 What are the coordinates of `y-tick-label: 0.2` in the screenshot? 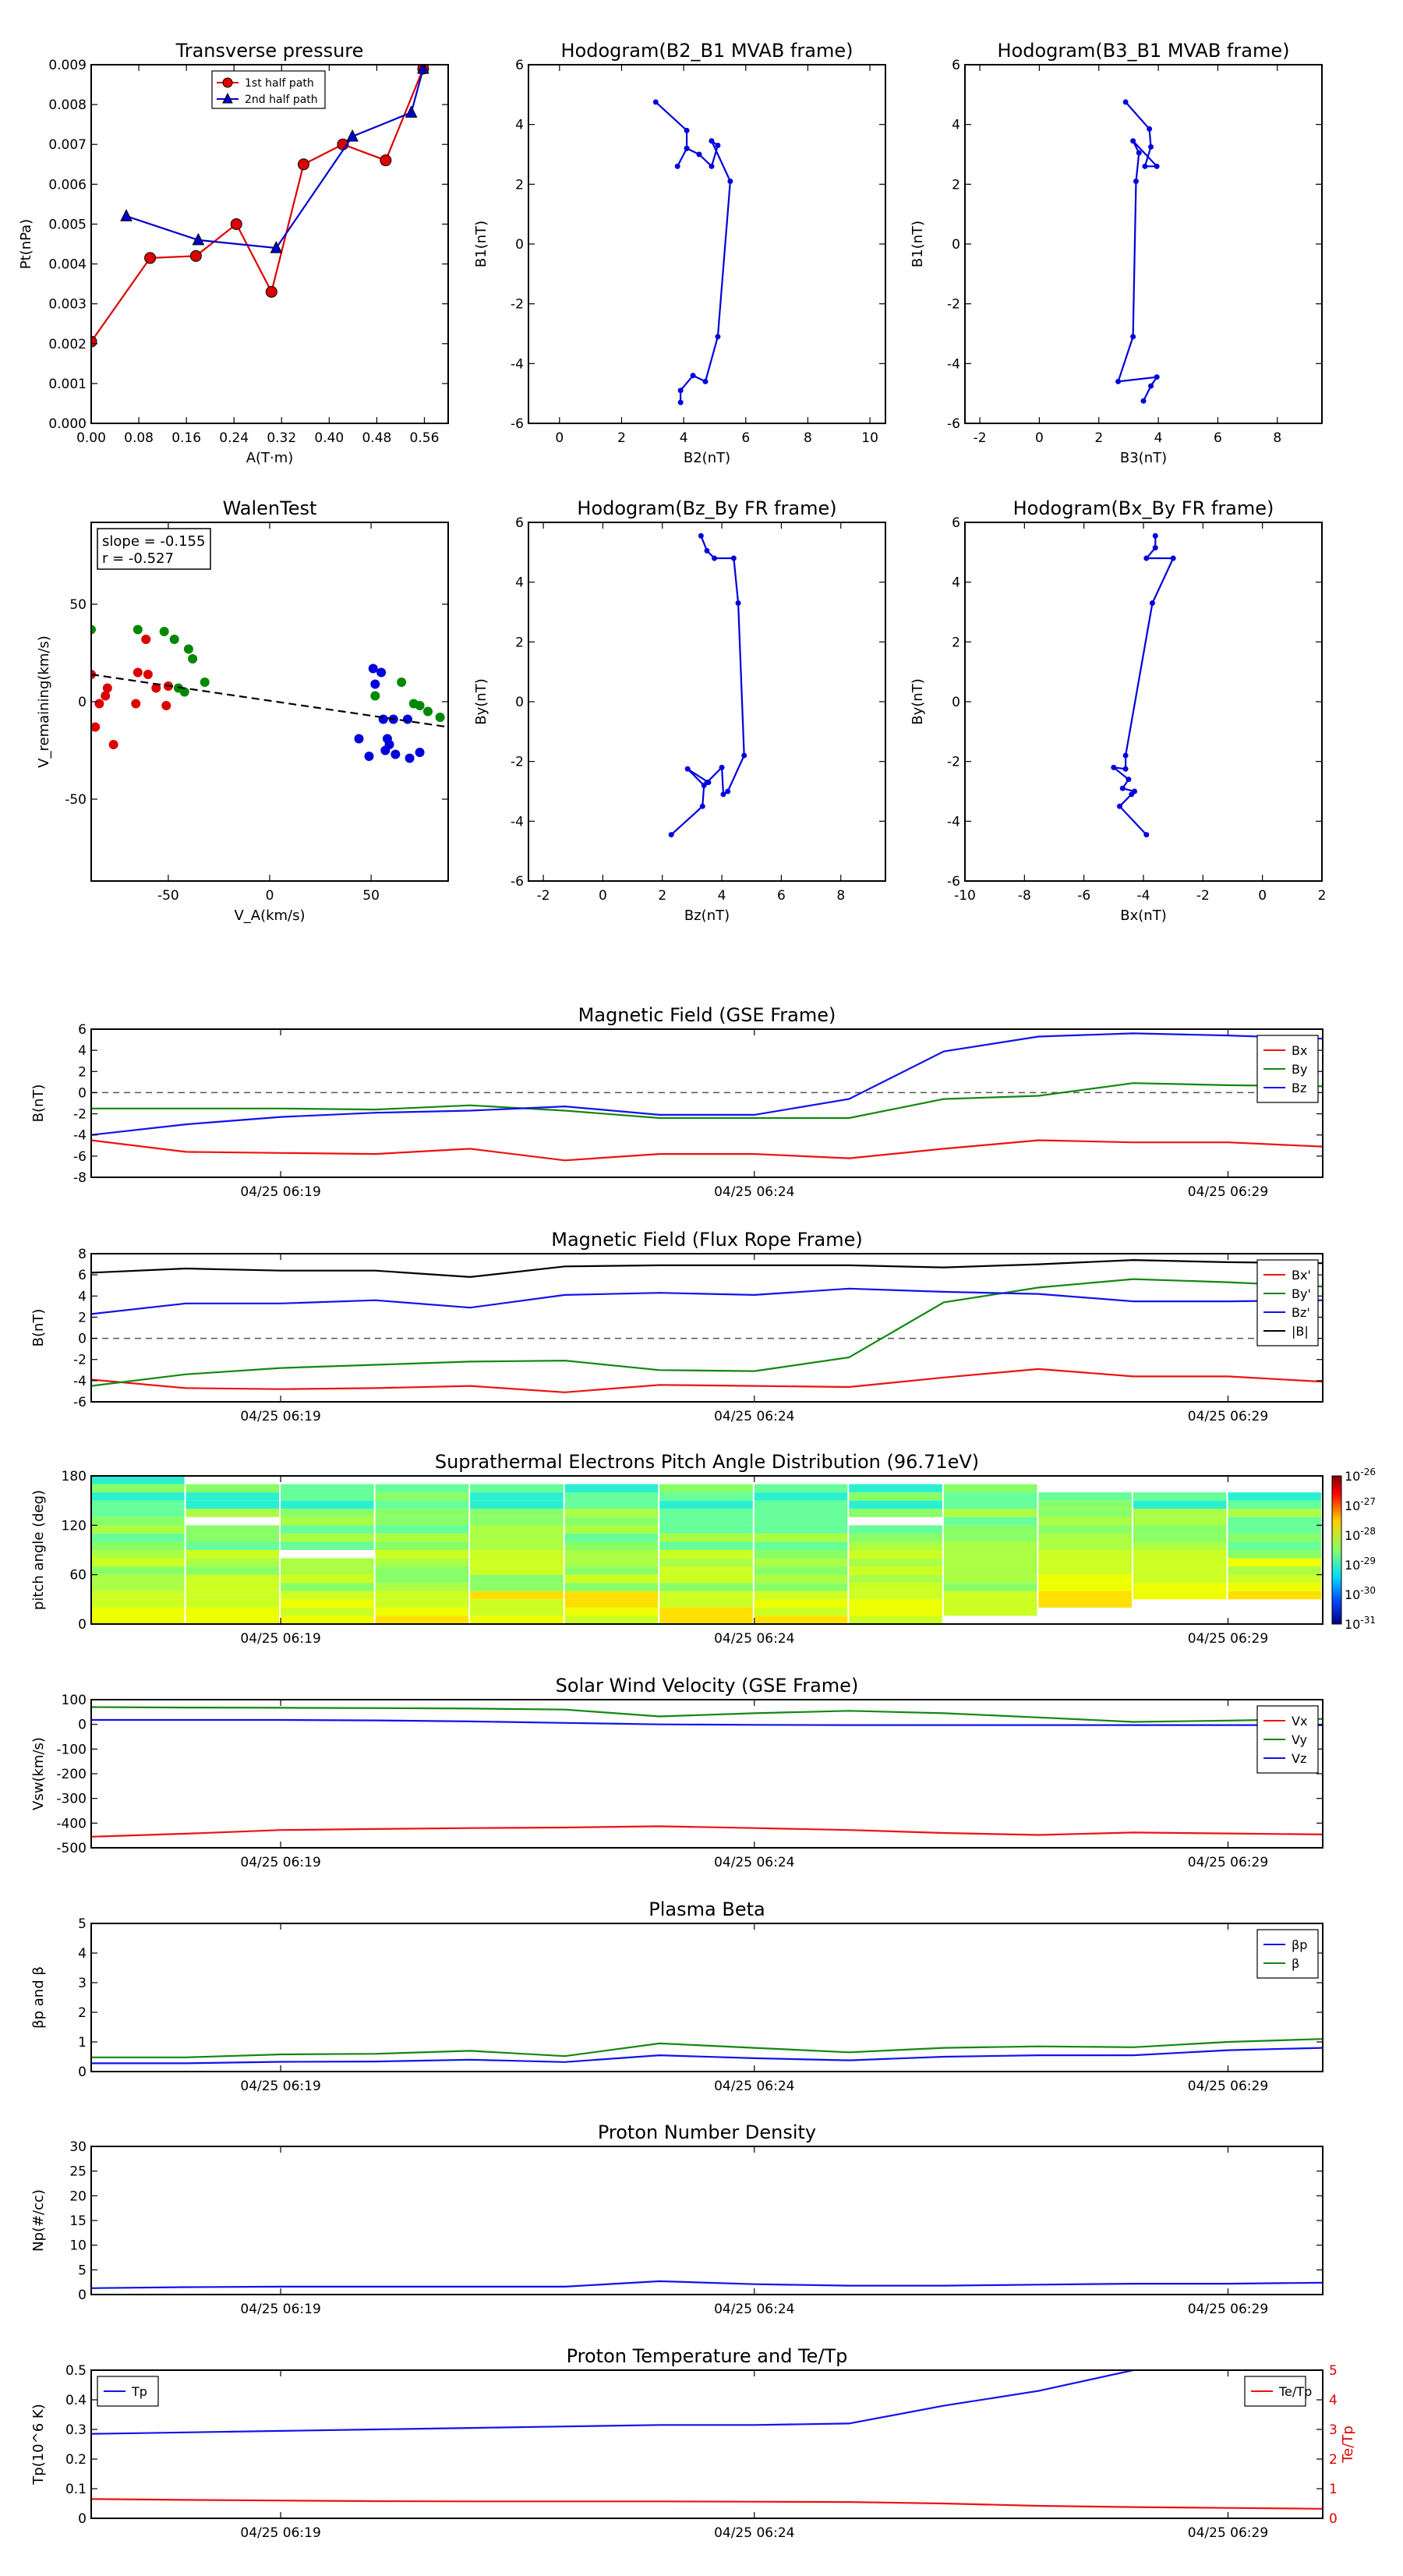 It's located at (76, 2460).